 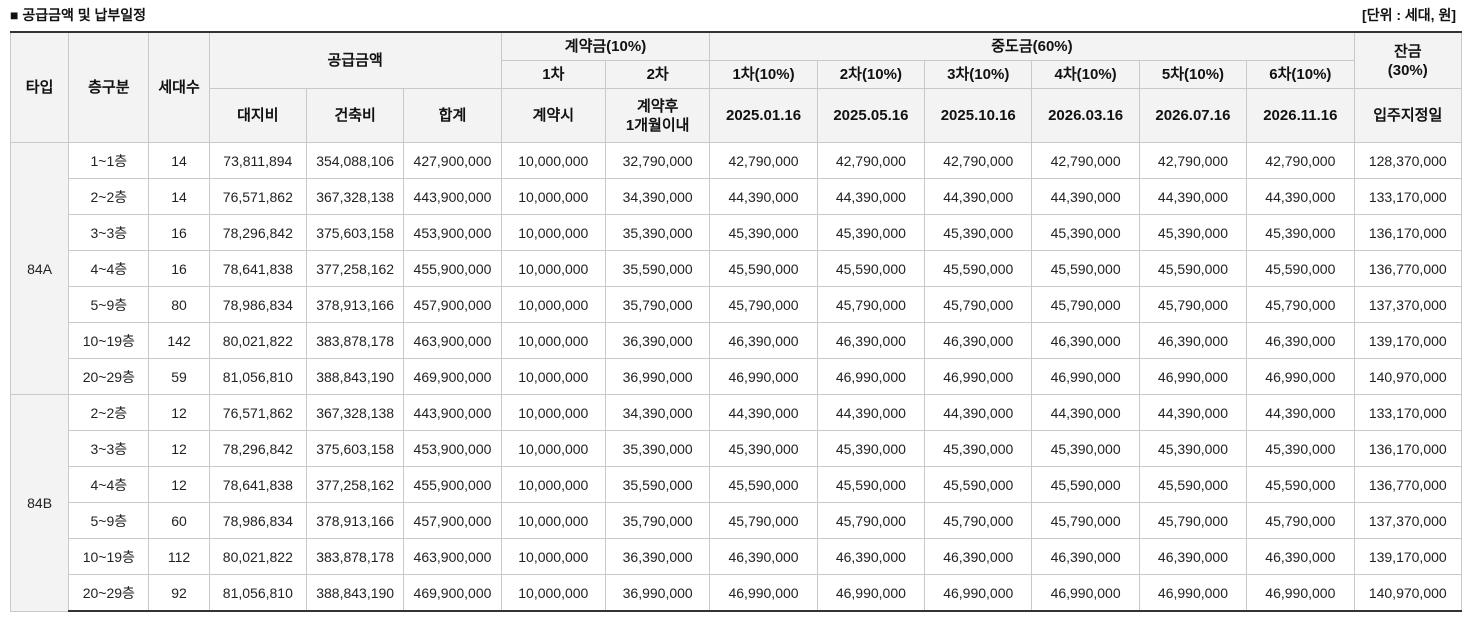 What do you see at coordinates (179, 304) in the screenshot?
I see `households-cell: 80` at bounding box center [179, 304].